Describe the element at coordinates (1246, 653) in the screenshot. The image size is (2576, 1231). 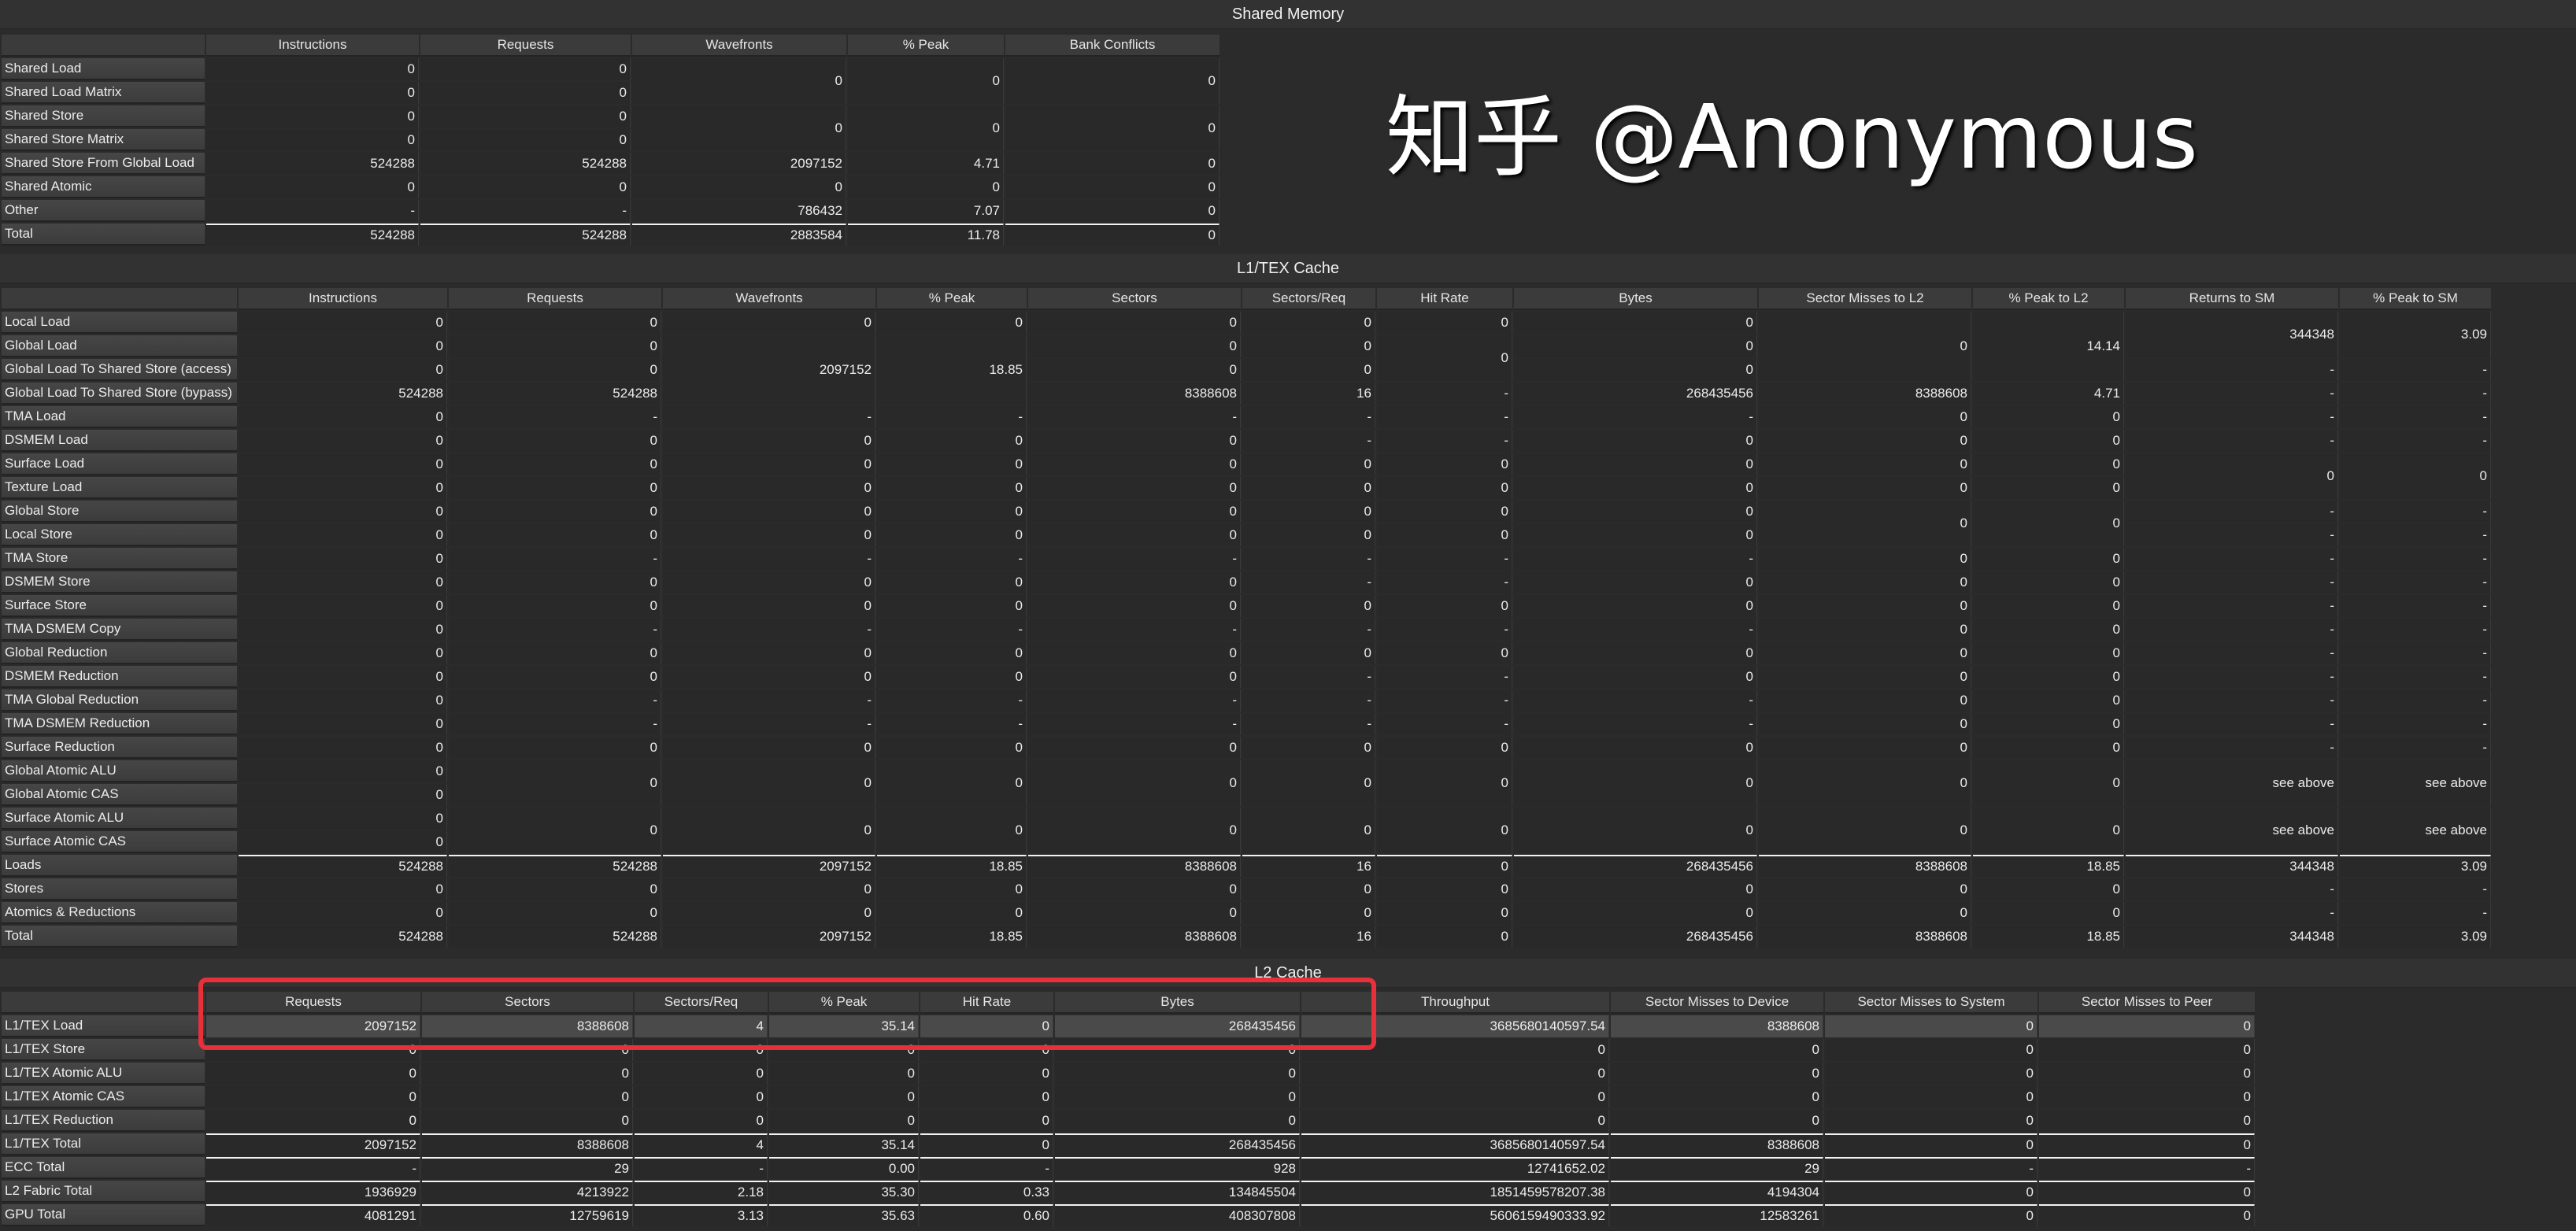
I see `table-row: Global Reduction 0 0 0 0 0 0 0 0 0 0- -` at that location.